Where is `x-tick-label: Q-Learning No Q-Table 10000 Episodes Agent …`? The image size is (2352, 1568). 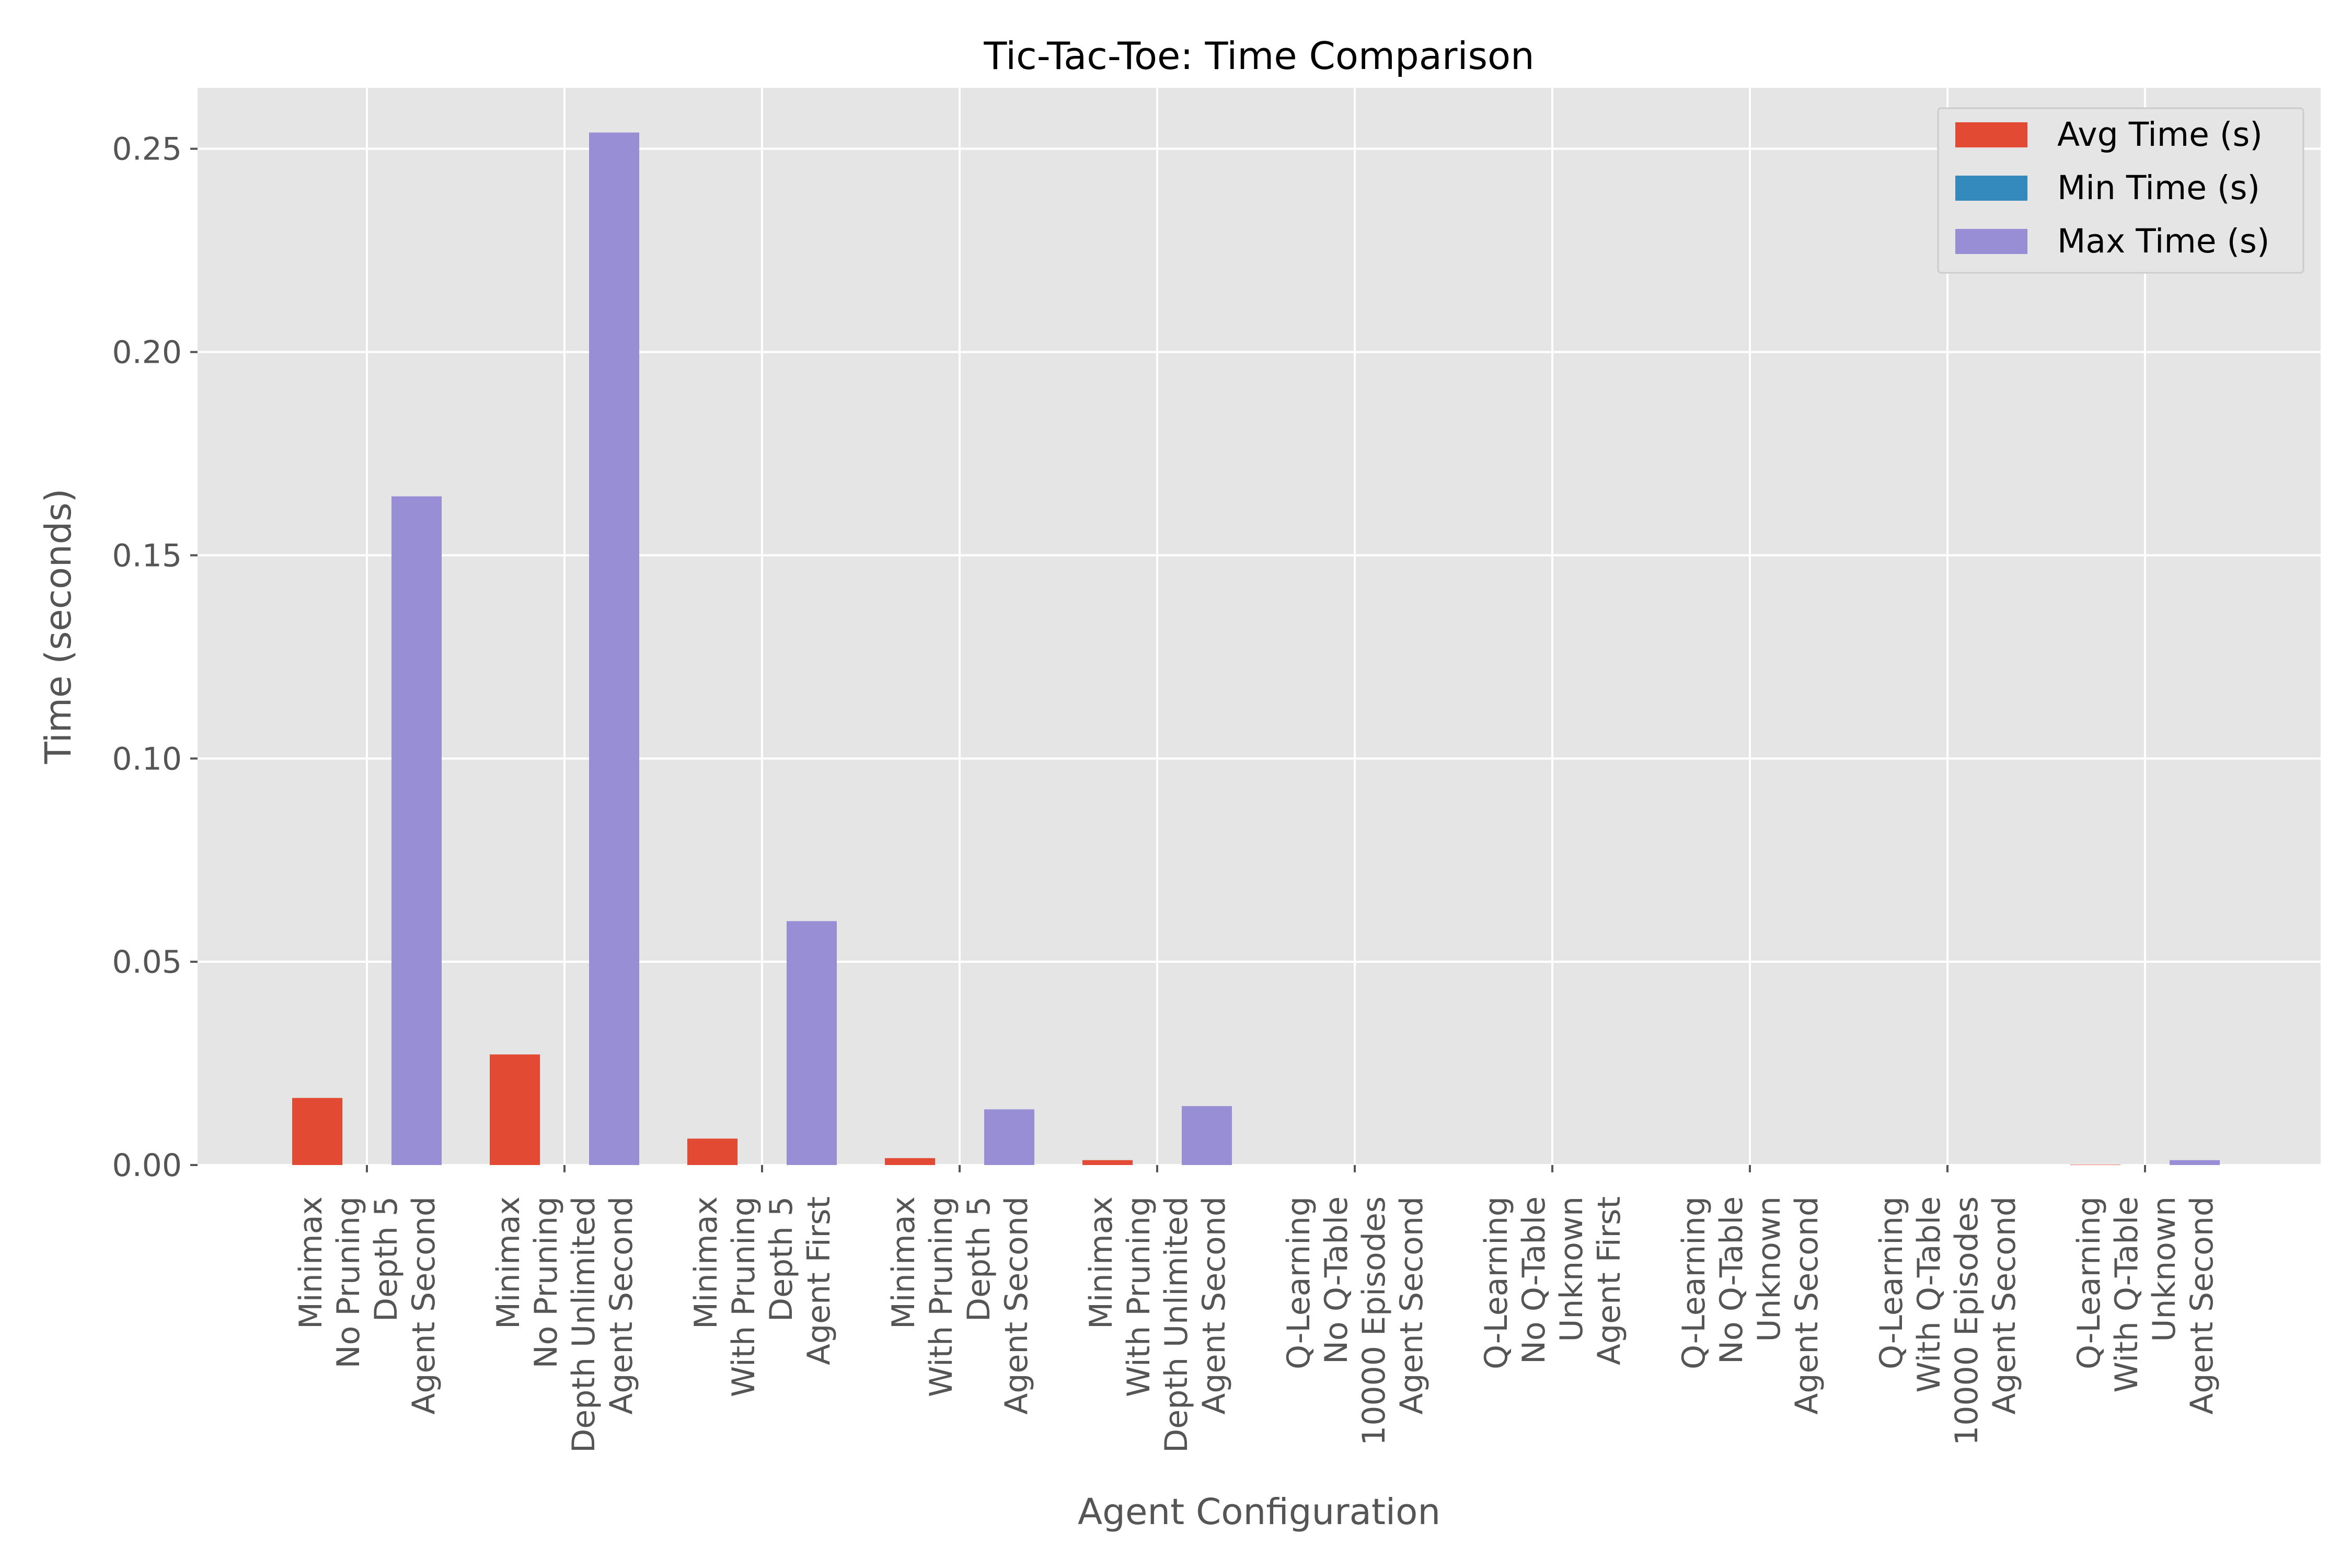 x-tick-label: Q-Learning No Q-Table 10000 Episodes Agent … is located at coordinates (1355, 1321).